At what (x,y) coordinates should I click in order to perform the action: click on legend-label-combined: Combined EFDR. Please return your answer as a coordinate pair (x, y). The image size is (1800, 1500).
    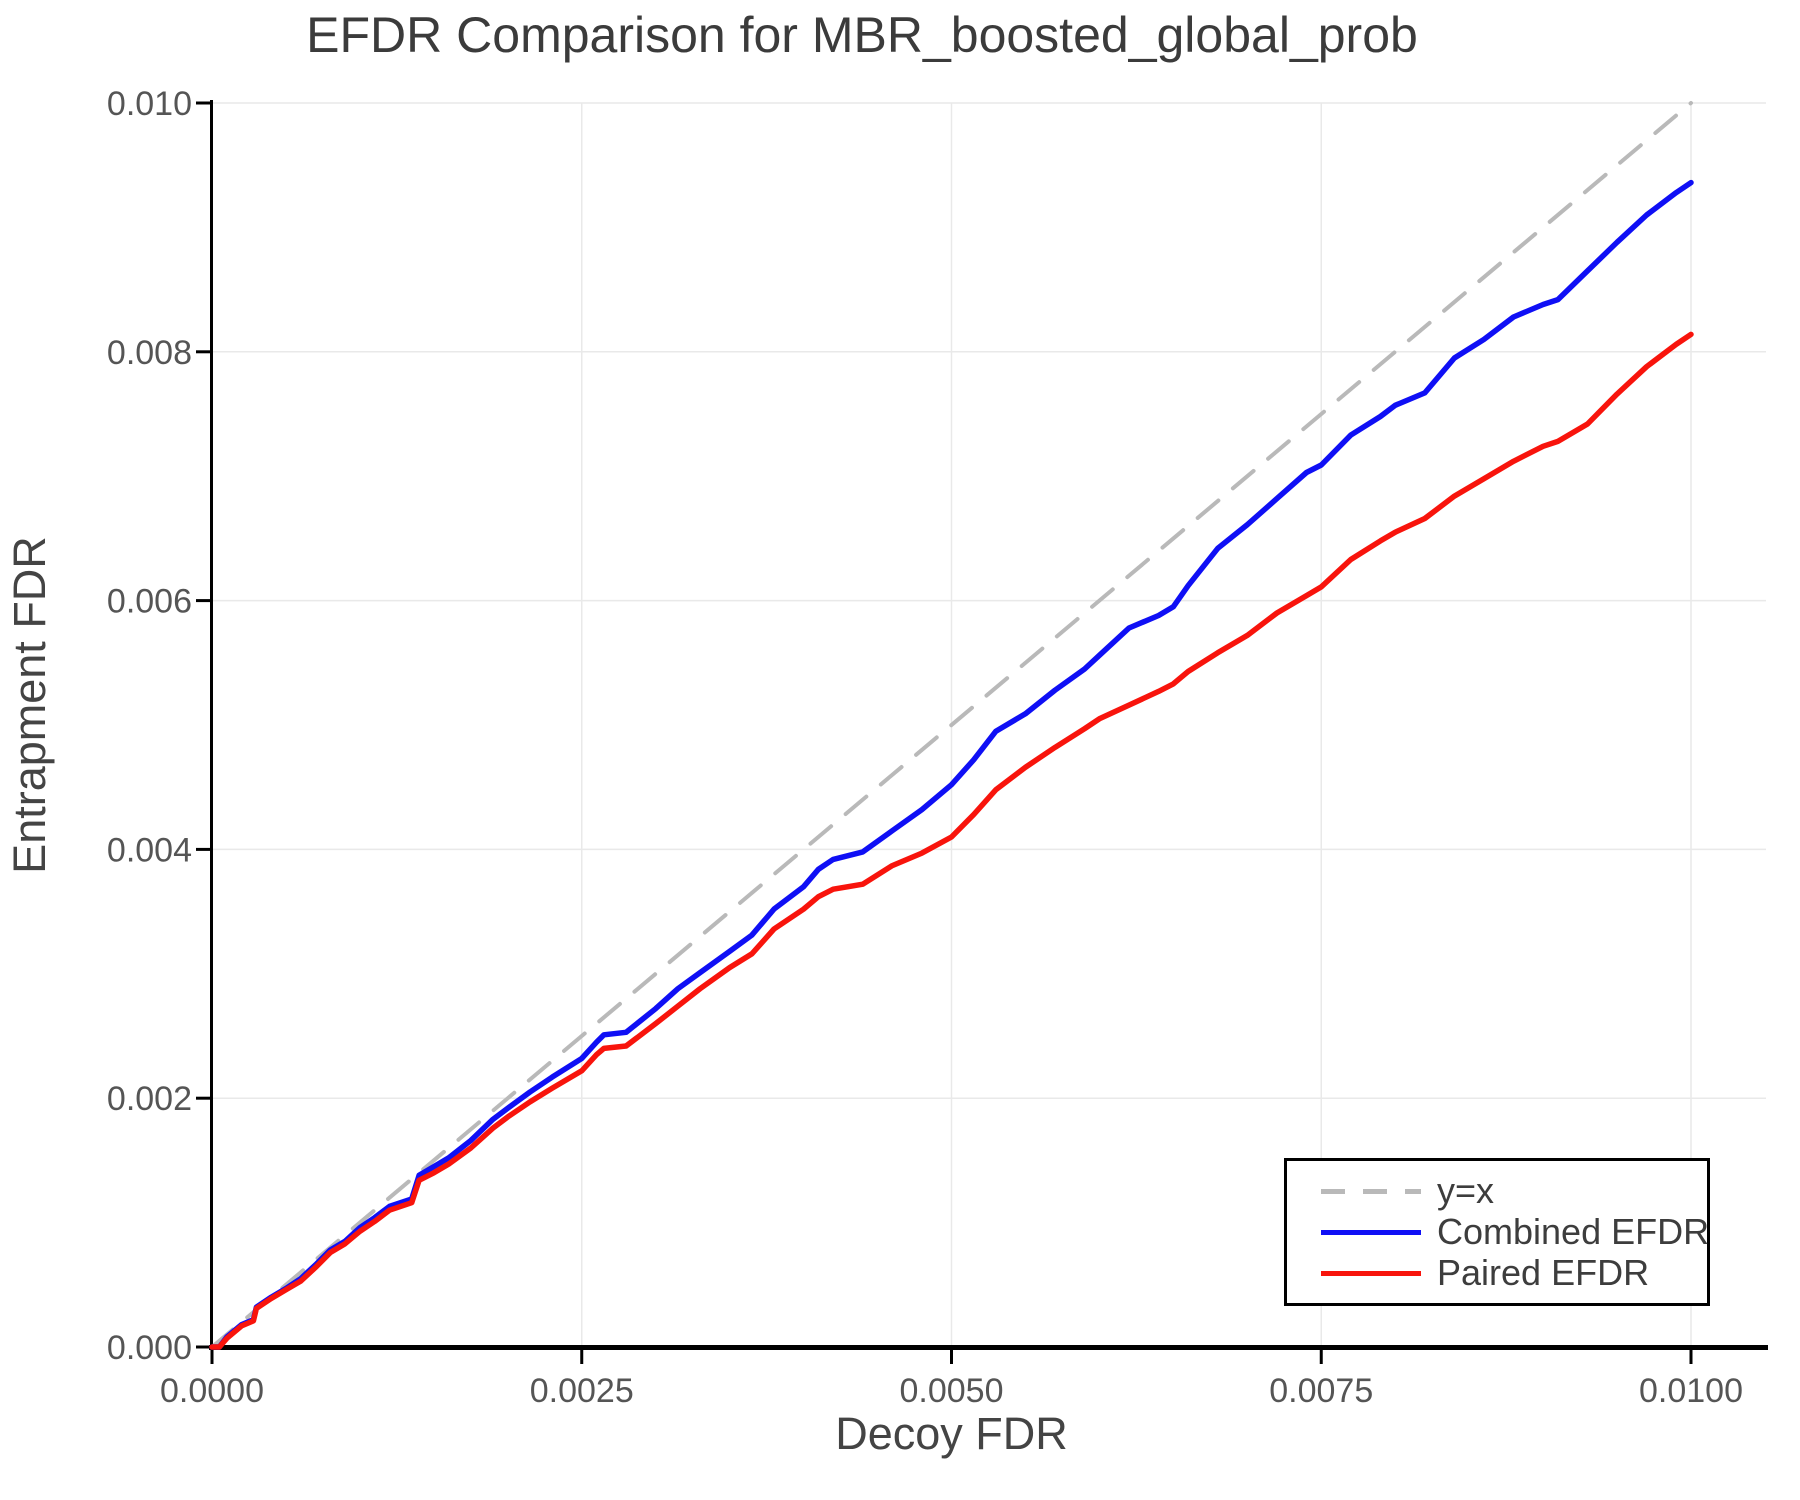
    Looking at the image, I should click on (1573, 1231).